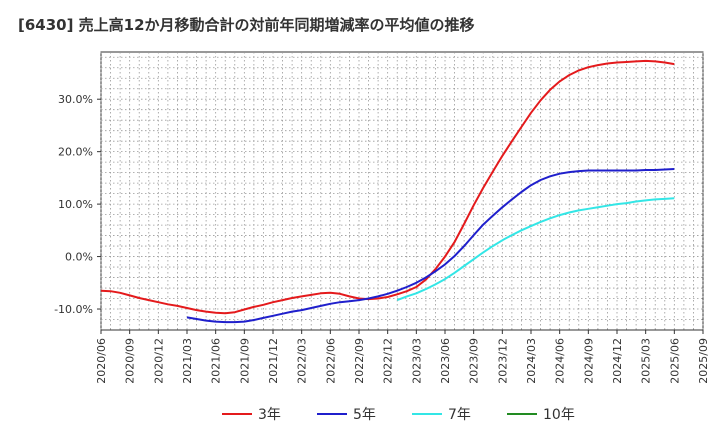 Image resolution: width=720 pixels, height=440 pixels. What do you see at coordinates (398, 415) in the screenshot?
I see `legend: 3年 5年 7年 10年` at bounding box center [398, 415].